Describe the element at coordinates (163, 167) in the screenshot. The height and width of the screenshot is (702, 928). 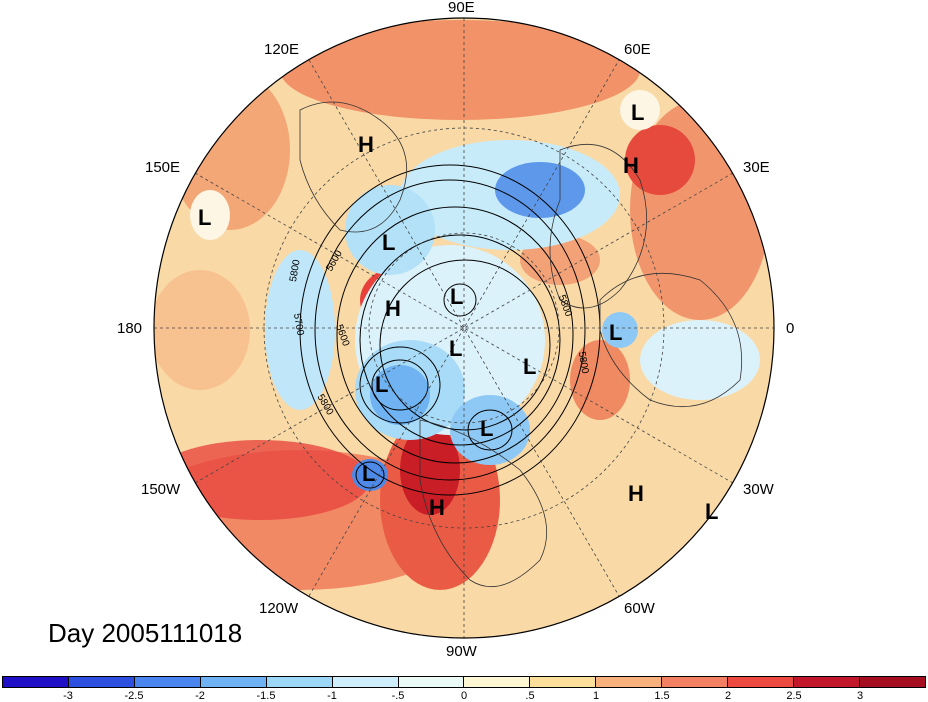
I see `lon-label-150e: 150E` at that location.